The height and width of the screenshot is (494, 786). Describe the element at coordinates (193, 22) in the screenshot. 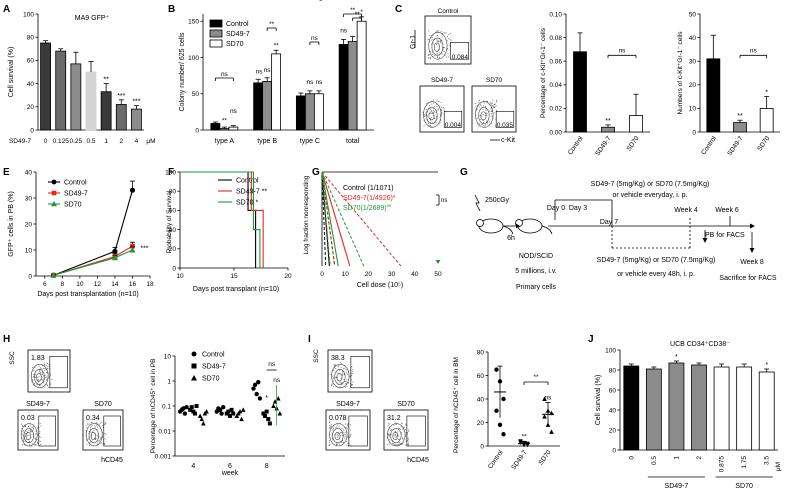

I see `y-tick-label: 150` at that location.